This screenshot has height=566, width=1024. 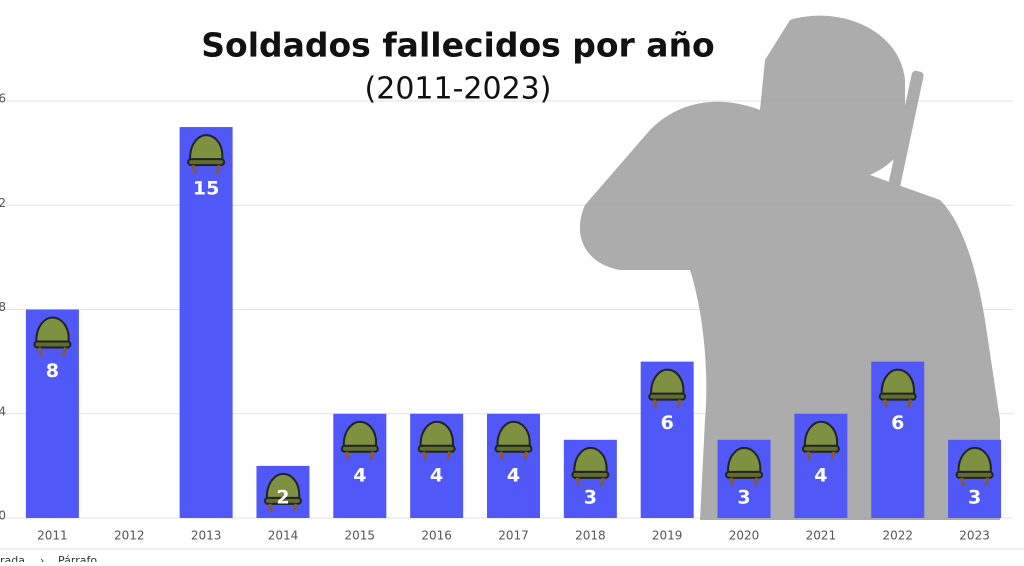 What do you see at coordinates (590, 536) in the screenshot?
I see `x-tick-label: 2018` at bounding box center [590, 536].